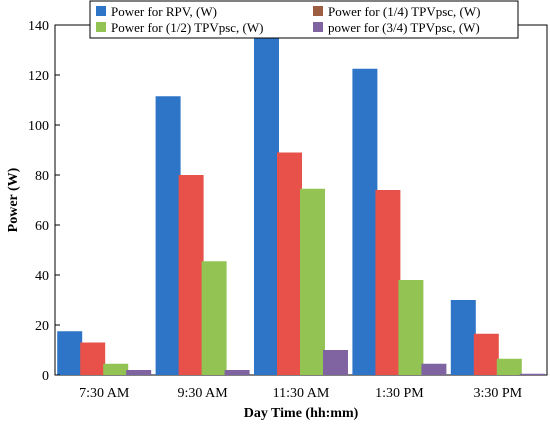 The image size is (550, 425). Describe the element at coordinates (312, 281) in the screenshot. I see `bar-series-3-11-30-am` at that location.